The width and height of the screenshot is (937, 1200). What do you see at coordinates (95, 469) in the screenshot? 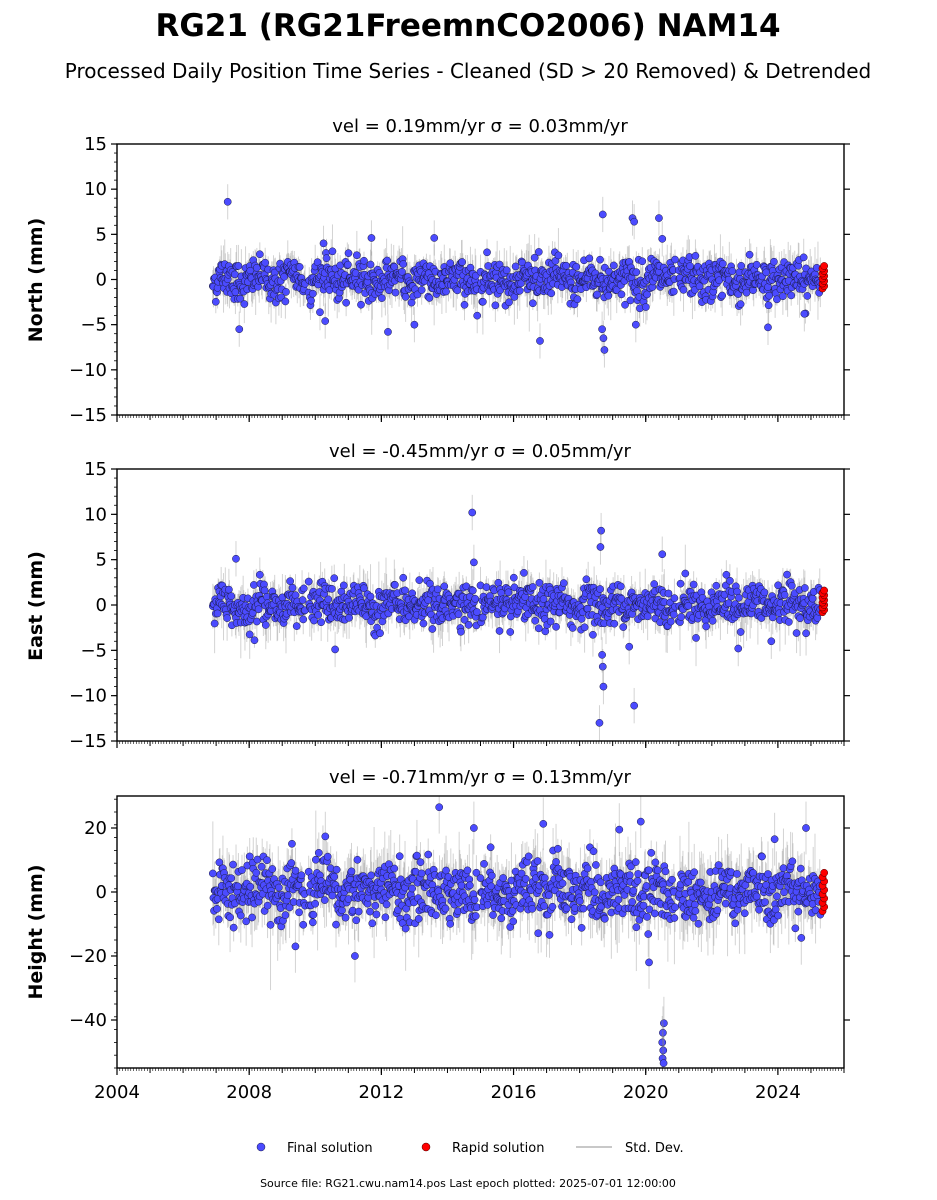
I see `east-y-tick-label: 15` at bounding box center [95, 469].